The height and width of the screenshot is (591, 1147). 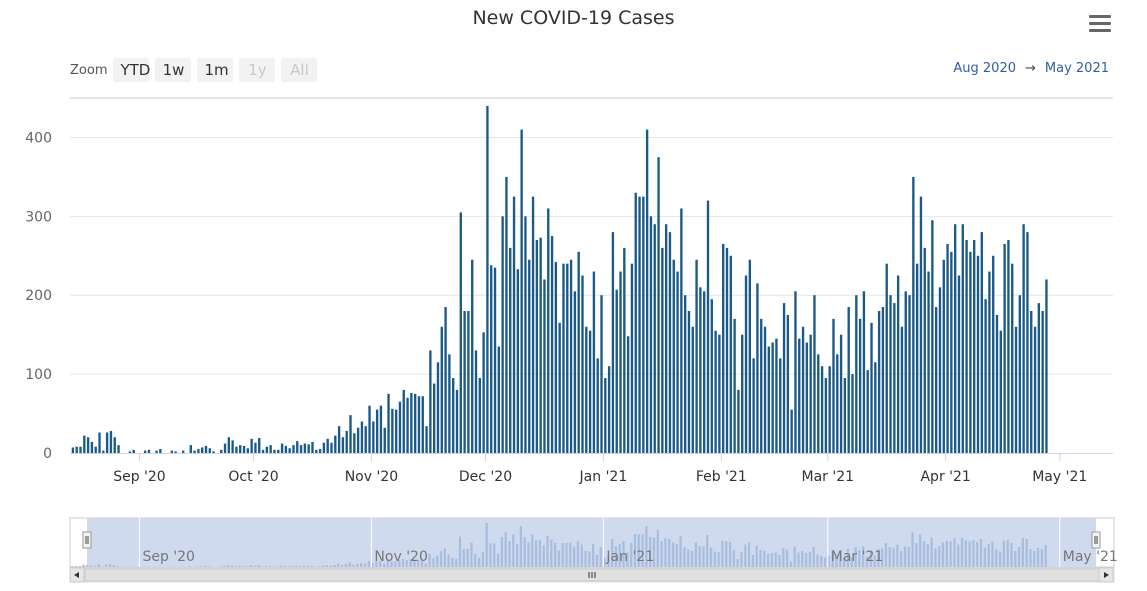 What do you see at coordinates (215, 70) in the screenshot?
I see `zoom-1m-button: 1m` at bounding box center [215, 70].